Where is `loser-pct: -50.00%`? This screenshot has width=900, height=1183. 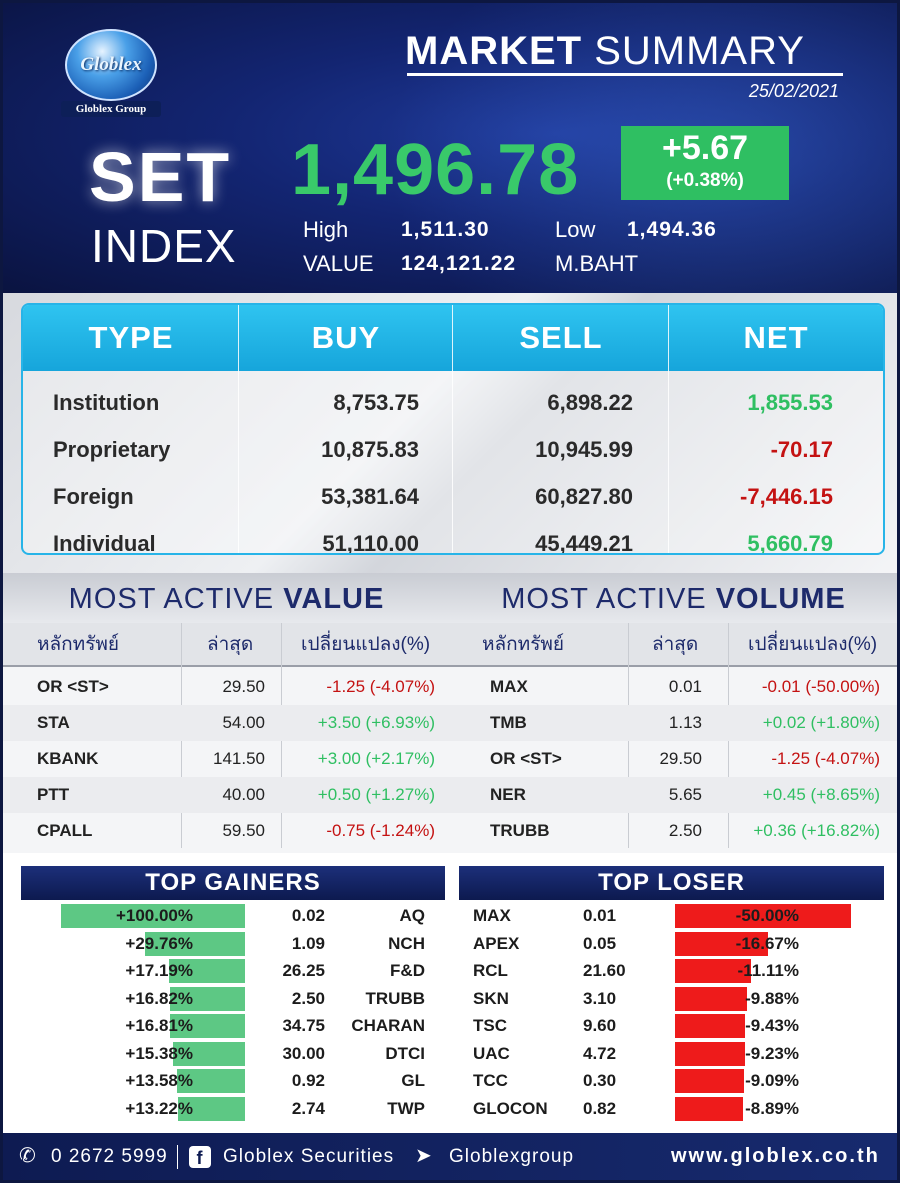 loser-pct: -50.00% is located at coordinates (767, 915).